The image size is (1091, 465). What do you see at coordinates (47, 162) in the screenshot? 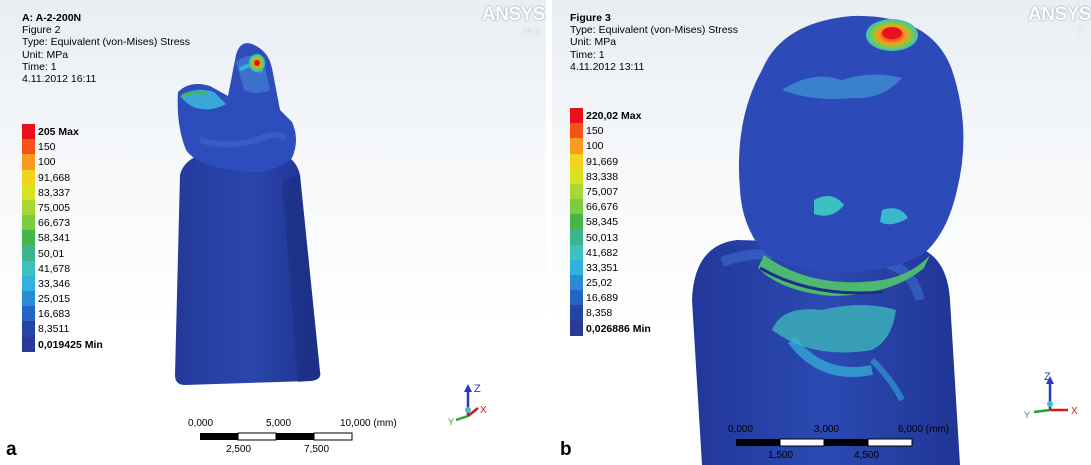
I see `legend-value: 100` at bounding box center [47, 162].